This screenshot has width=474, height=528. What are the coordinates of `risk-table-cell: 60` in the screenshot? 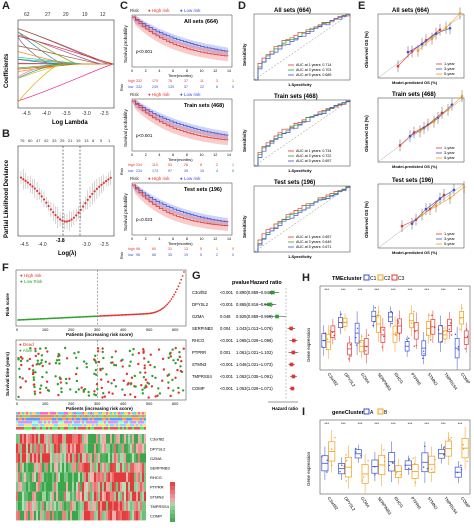 It's located at (154, 249).